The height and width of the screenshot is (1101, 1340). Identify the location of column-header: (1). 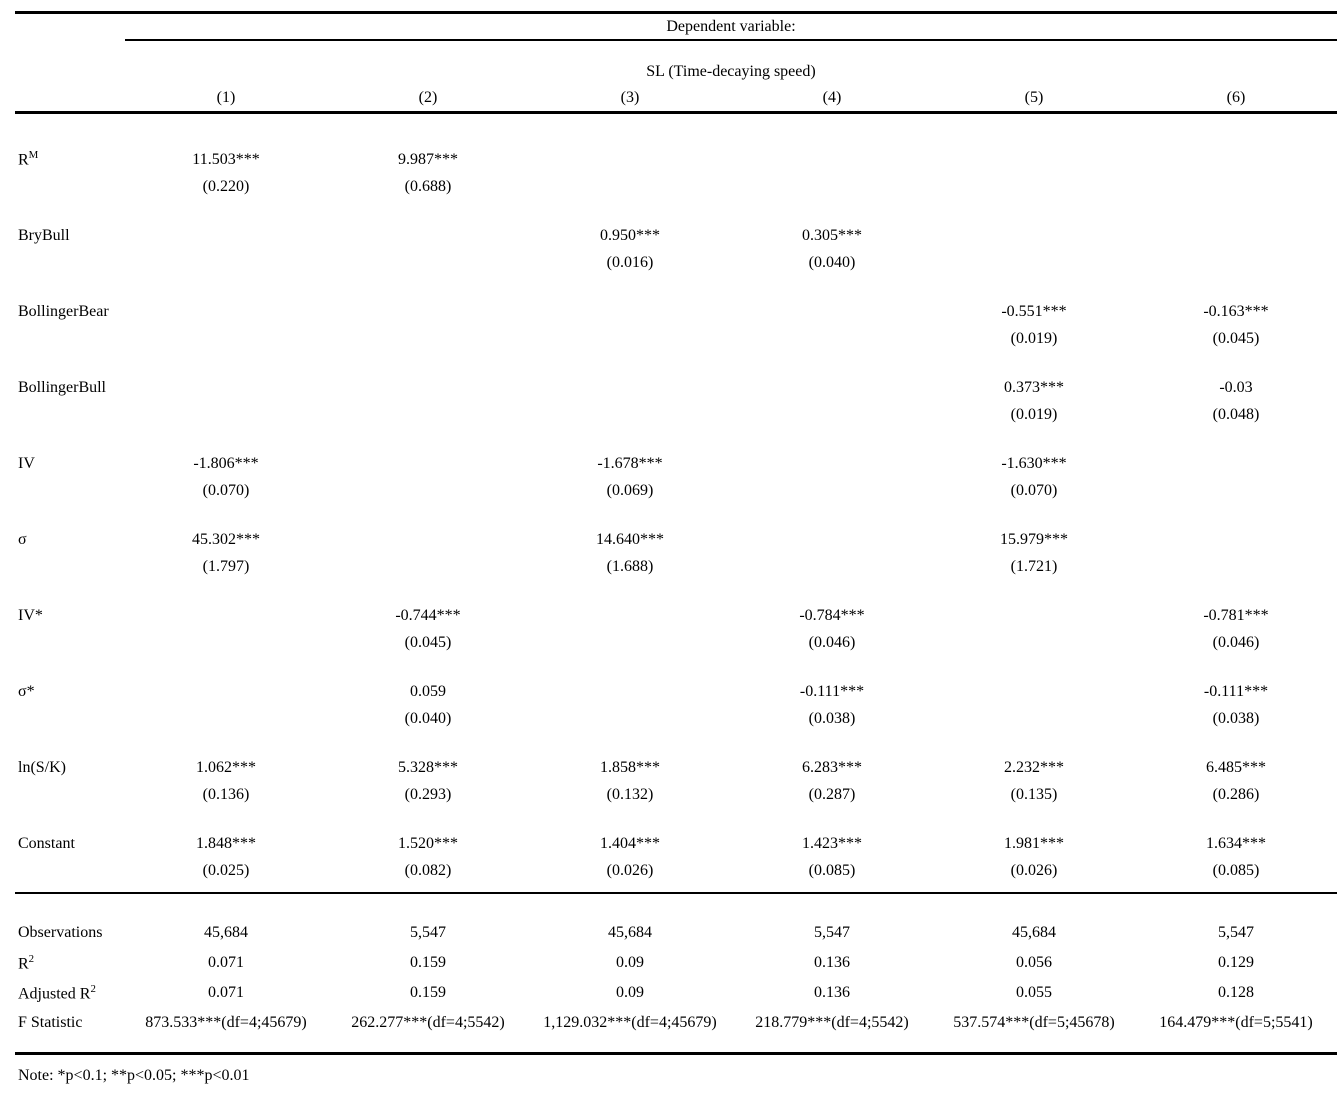
(226, 99).